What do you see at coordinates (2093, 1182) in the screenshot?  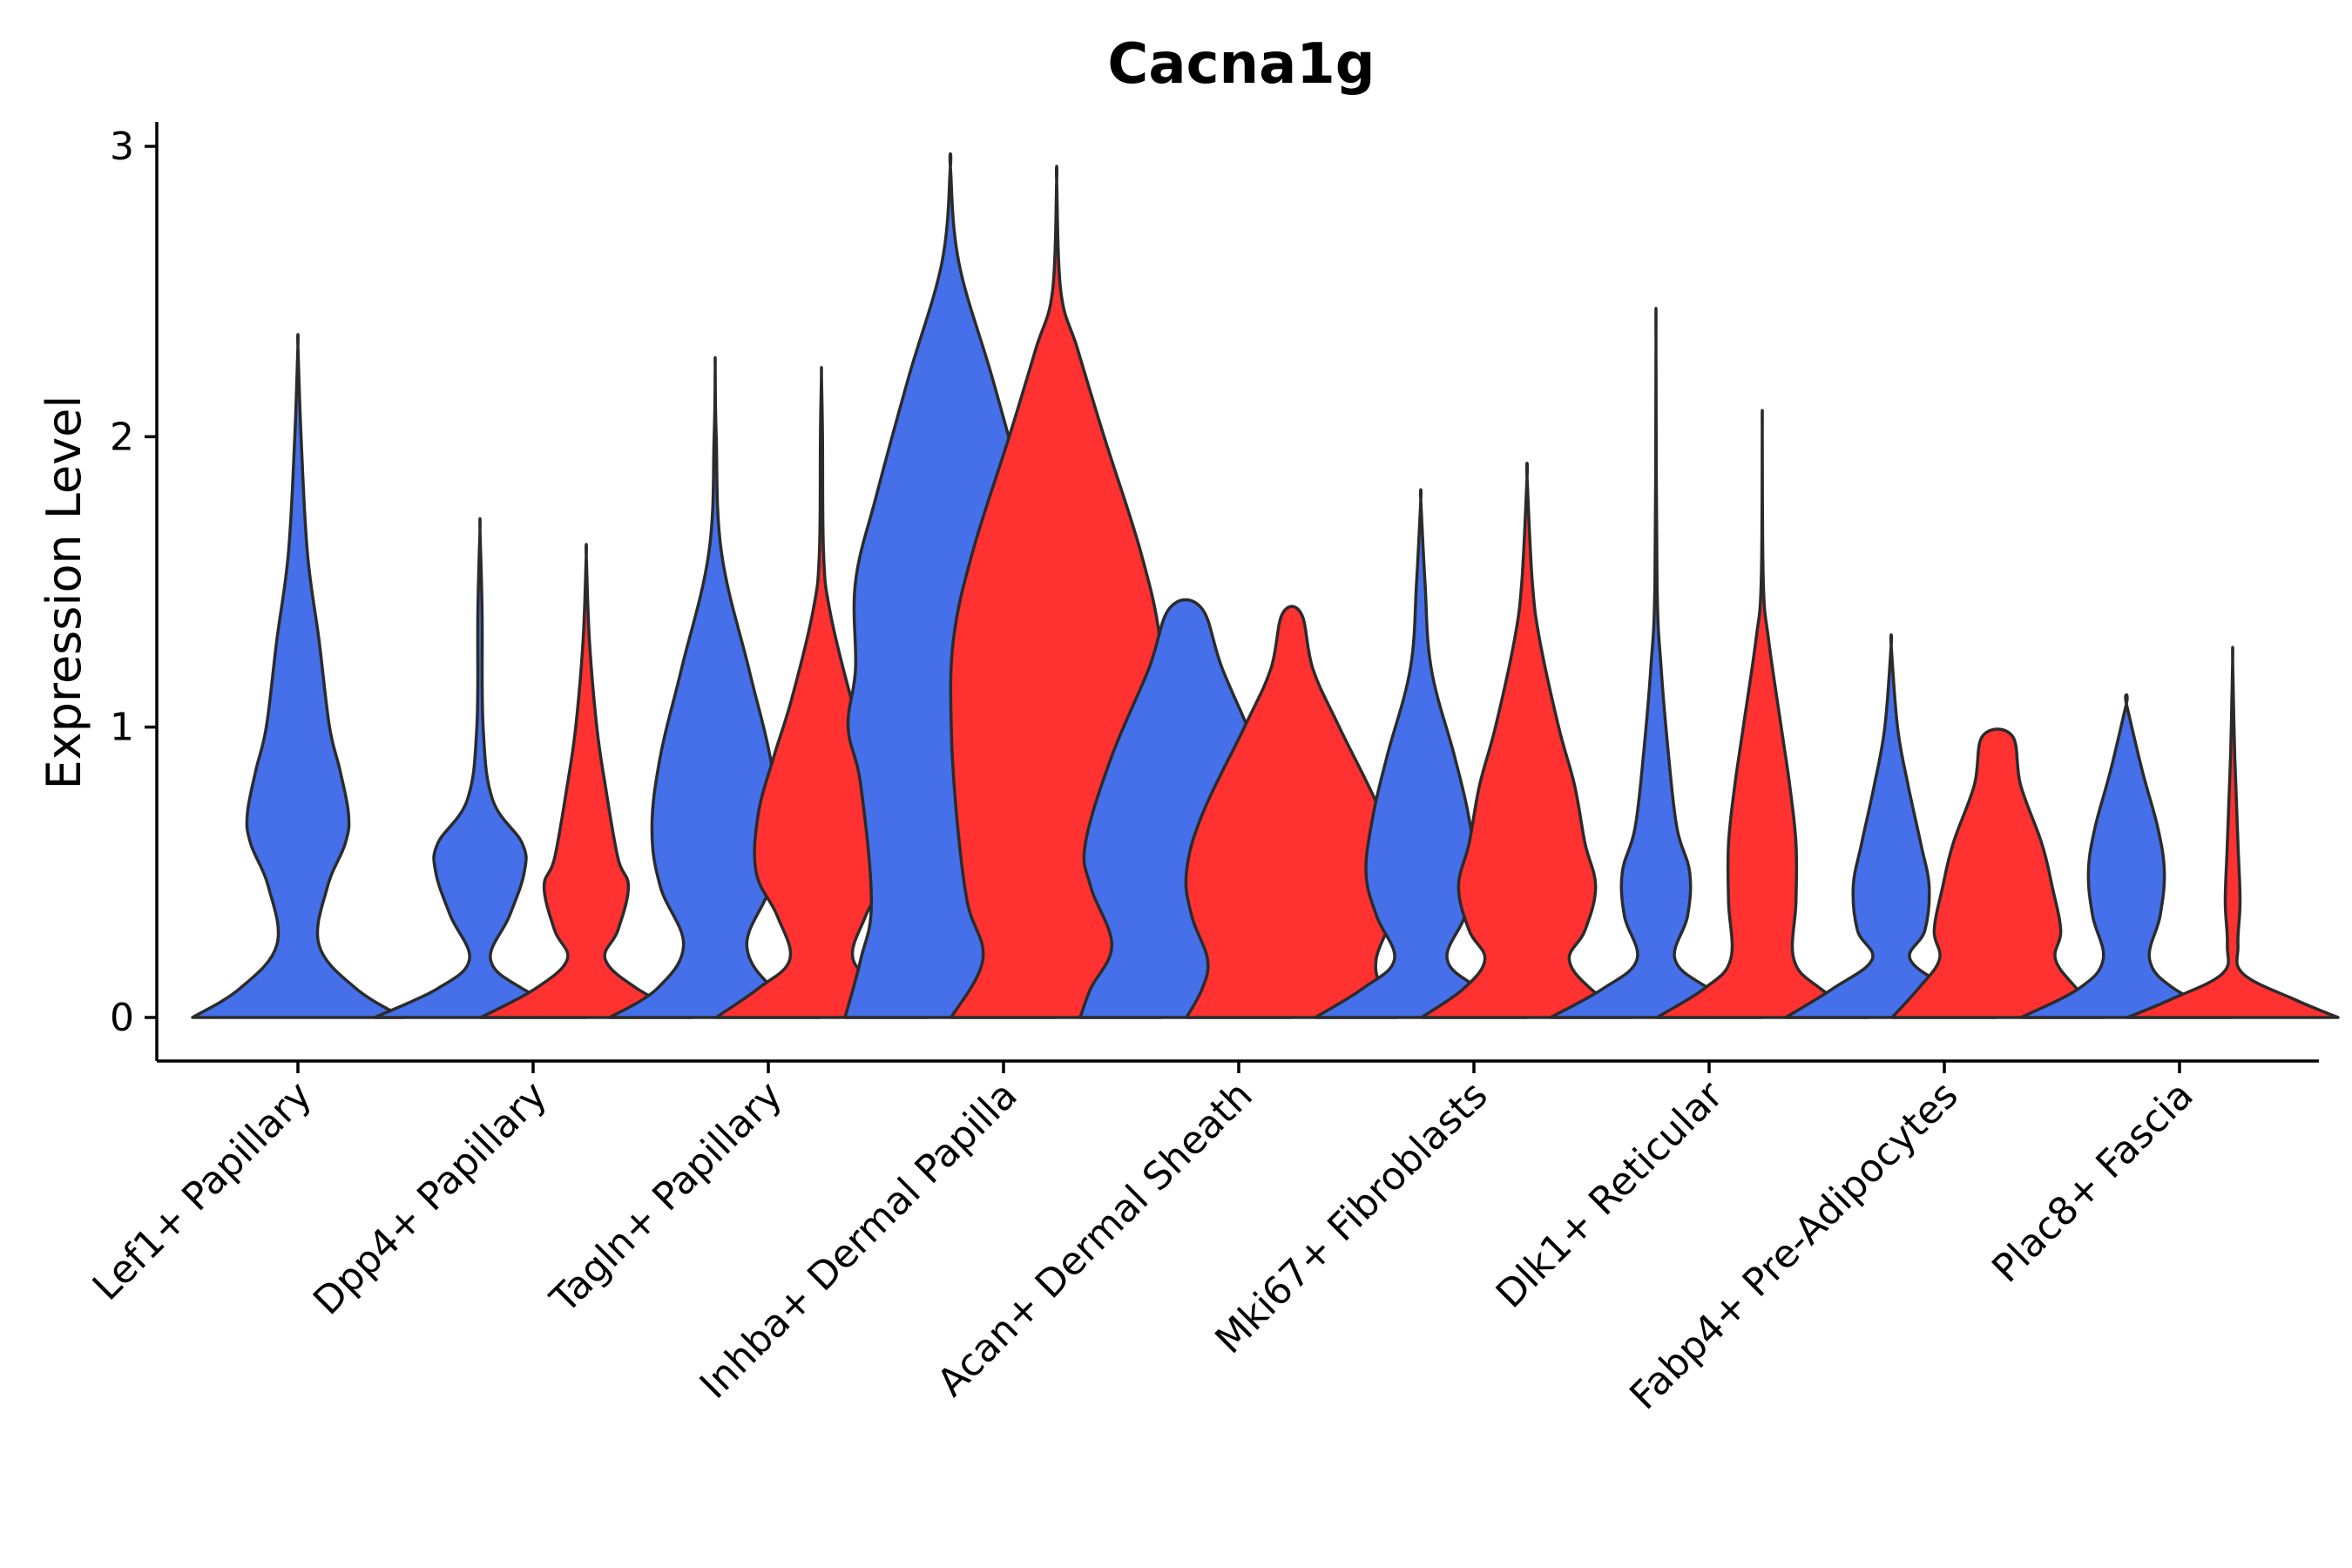 I see `x-tick-label: Plac8+ Fascia` at bounding box center [2093, 1182].